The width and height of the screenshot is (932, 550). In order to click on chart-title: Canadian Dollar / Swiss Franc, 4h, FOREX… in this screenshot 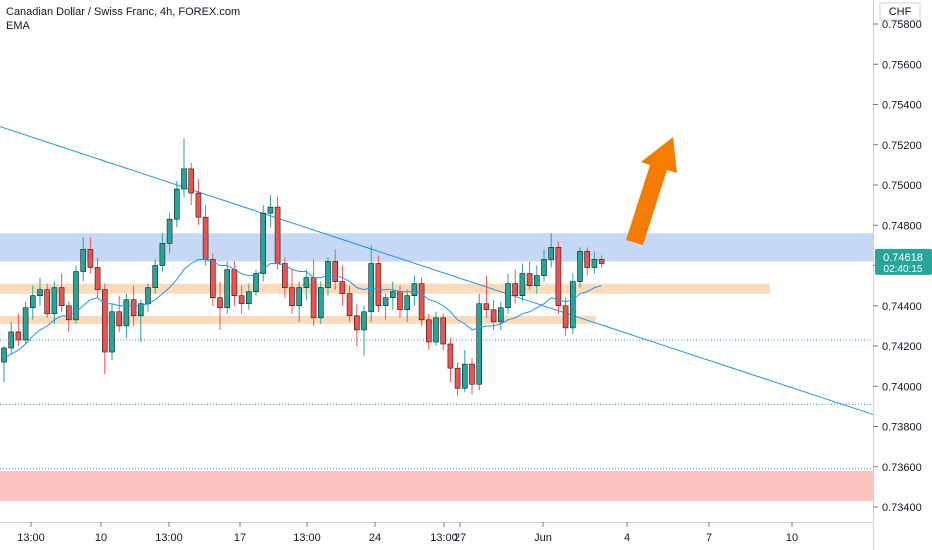, I will do `click(123, 12)`.